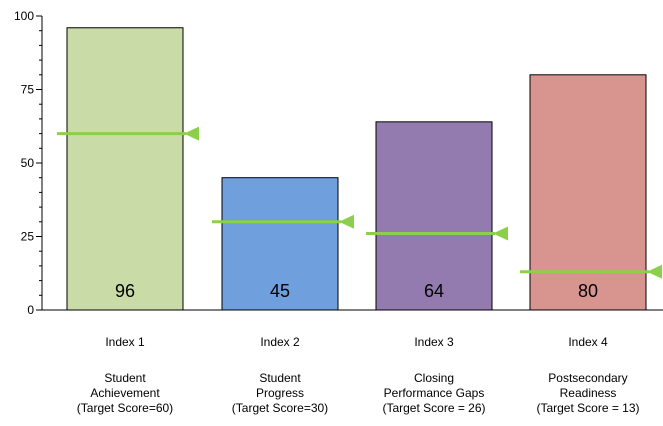 The image size is (663, 426). I want to click on bar-value-label: 80, so click(588, 291).